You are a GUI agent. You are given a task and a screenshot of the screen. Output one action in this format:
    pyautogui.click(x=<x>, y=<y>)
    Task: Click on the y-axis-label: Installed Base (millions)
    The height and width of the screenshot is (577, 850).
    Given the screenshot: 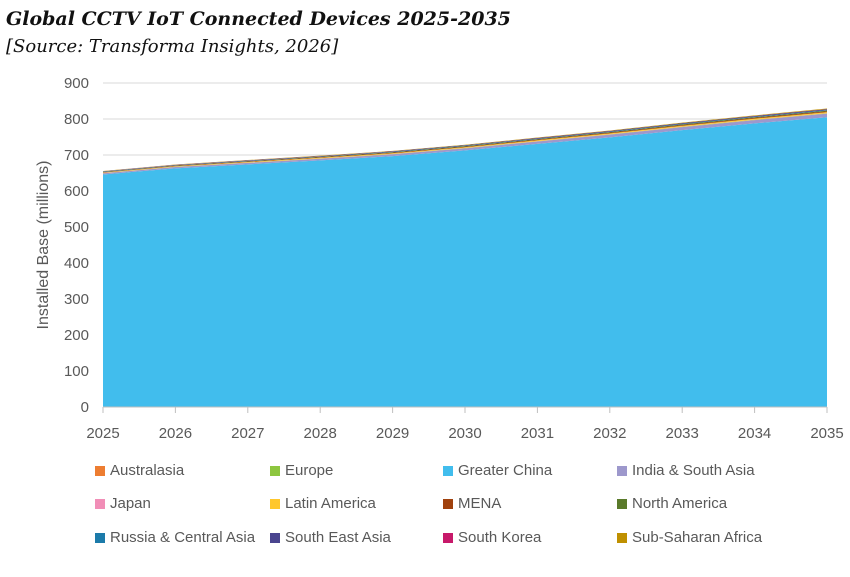 What is the action you would take?
    pyautogui.click(x=43, y=245)
    